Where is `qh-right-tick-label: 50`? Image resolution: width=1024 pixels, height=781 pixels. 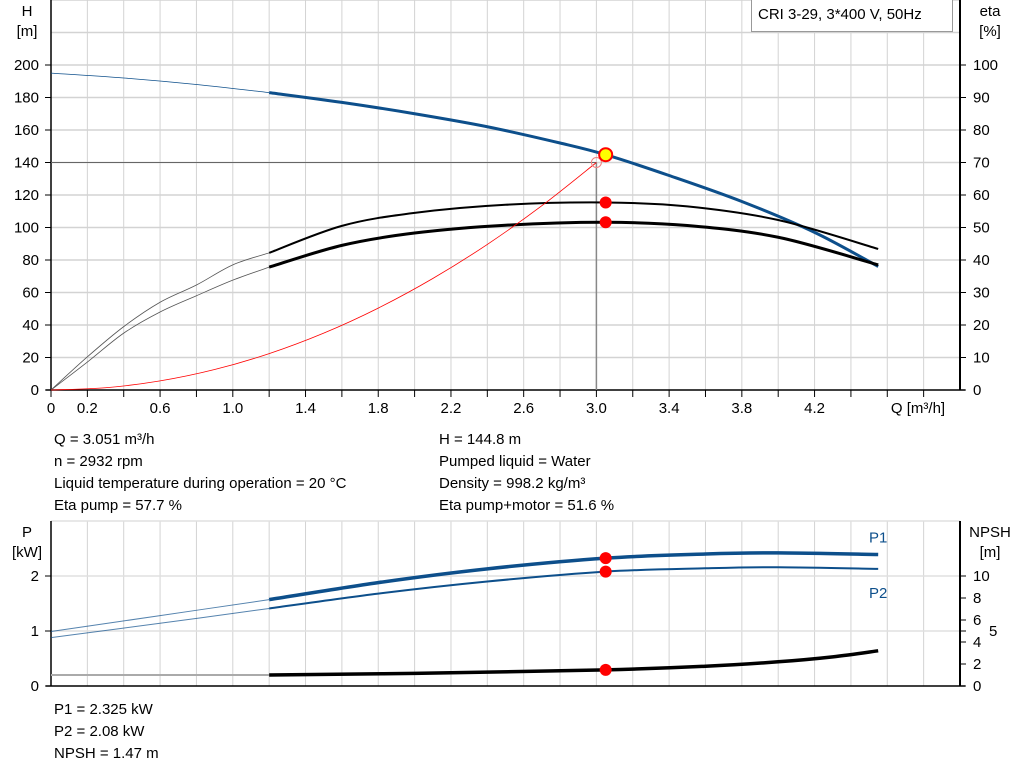 qh-right-tick-label: 50 is located at coordinates (981, 228).